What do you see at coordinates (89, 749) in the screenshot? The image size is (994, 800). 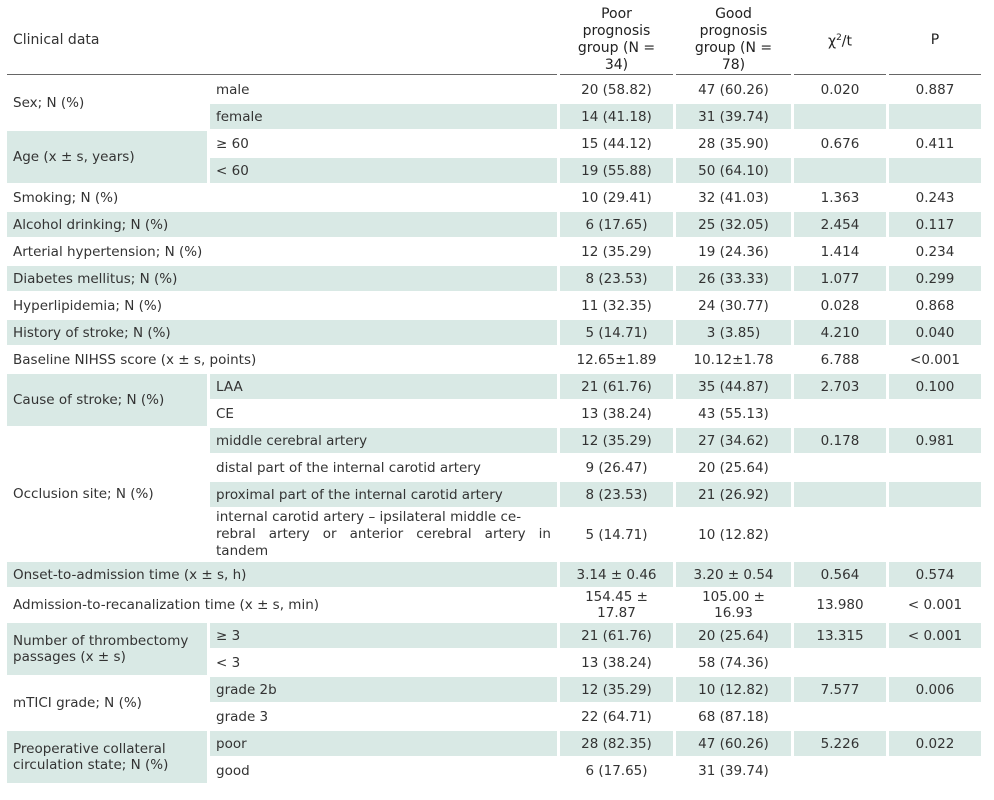 I see `collateral-line1: Preoperative collateral` at bounding box center [89, 749].